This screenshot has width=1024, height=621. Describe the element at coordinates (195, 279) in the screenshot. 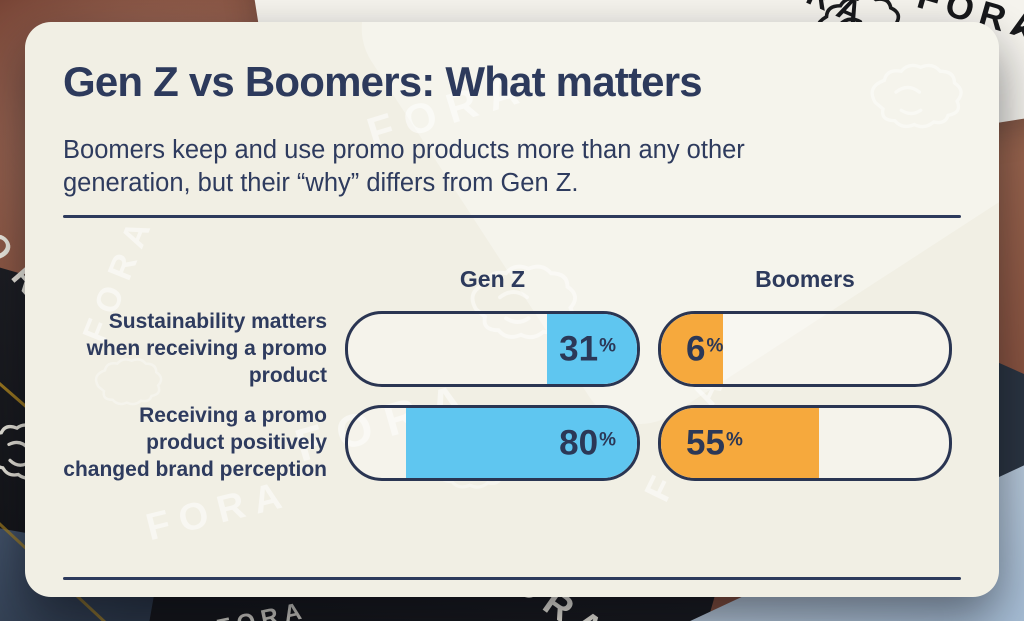

I see `header-spacer` at that location.